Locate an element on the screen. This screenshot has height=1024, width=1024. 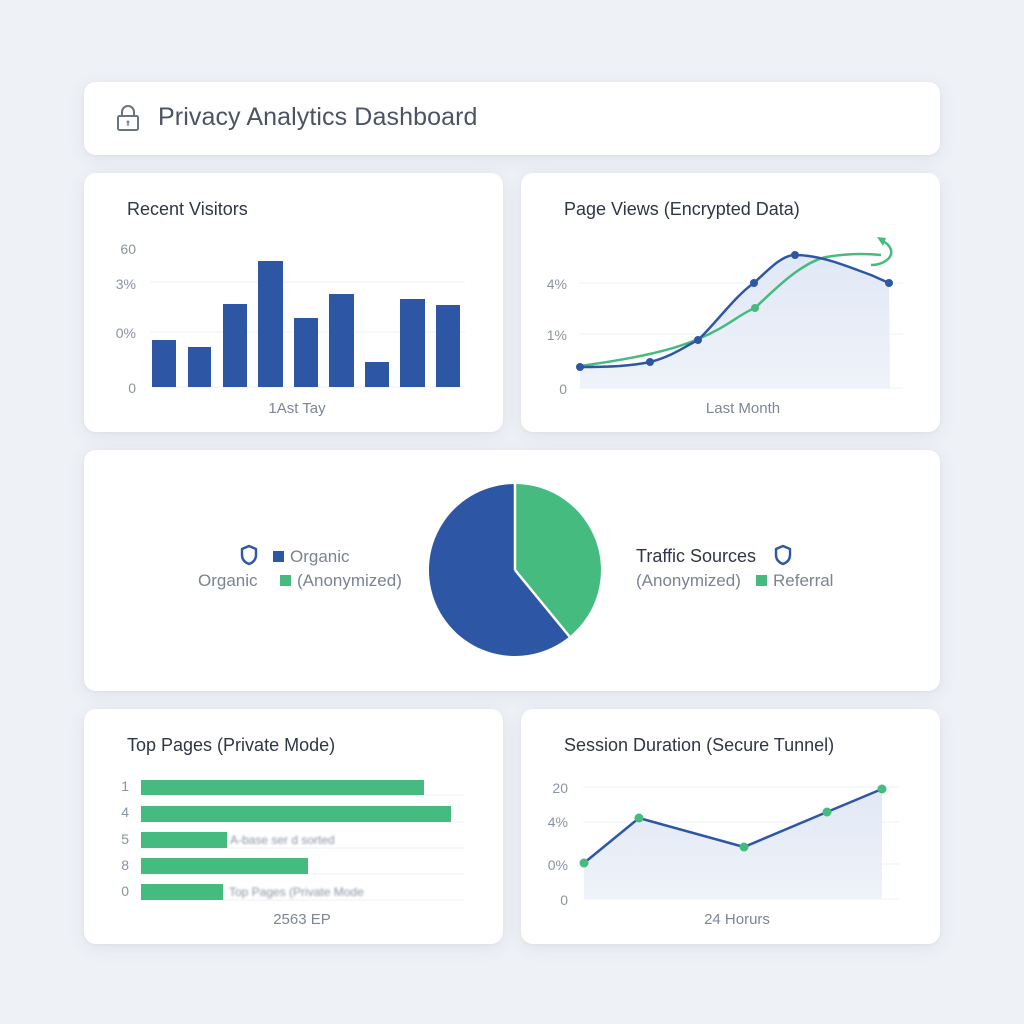
recent-visitors-bar-chart: 60 3% 0% 0 1Ast Tay is located at coordinates (290, 329).